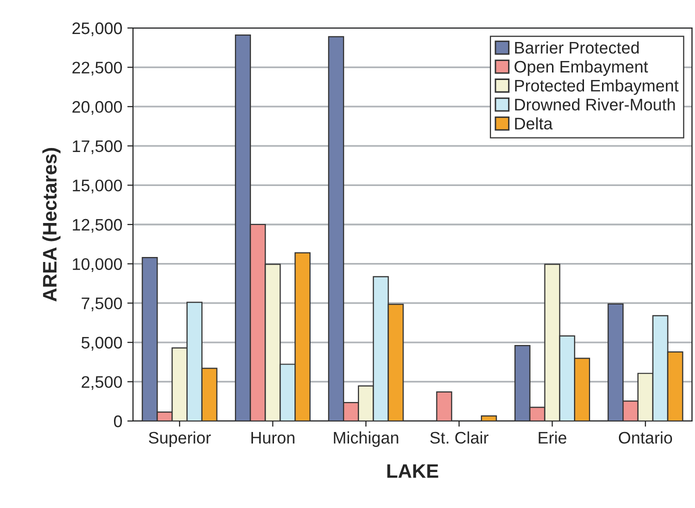 The image size is (695, 508). I want to click on legend-label: Delta, so click(534, 123).